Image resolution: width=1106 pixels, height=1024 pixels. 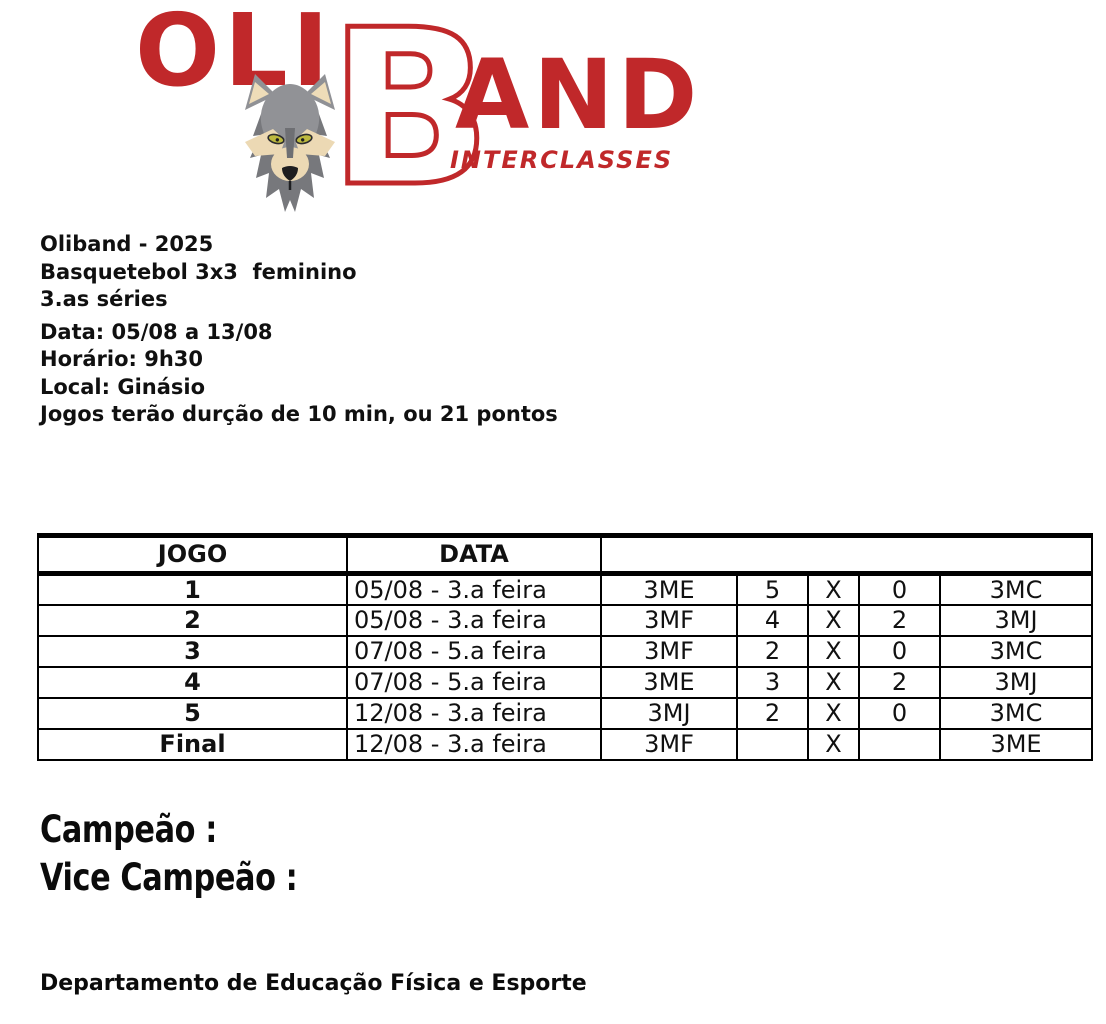 What do you see at coordinates (474, 554) in the screenshot?
I see `header-data: DATA` at bounding box center [474, 554].